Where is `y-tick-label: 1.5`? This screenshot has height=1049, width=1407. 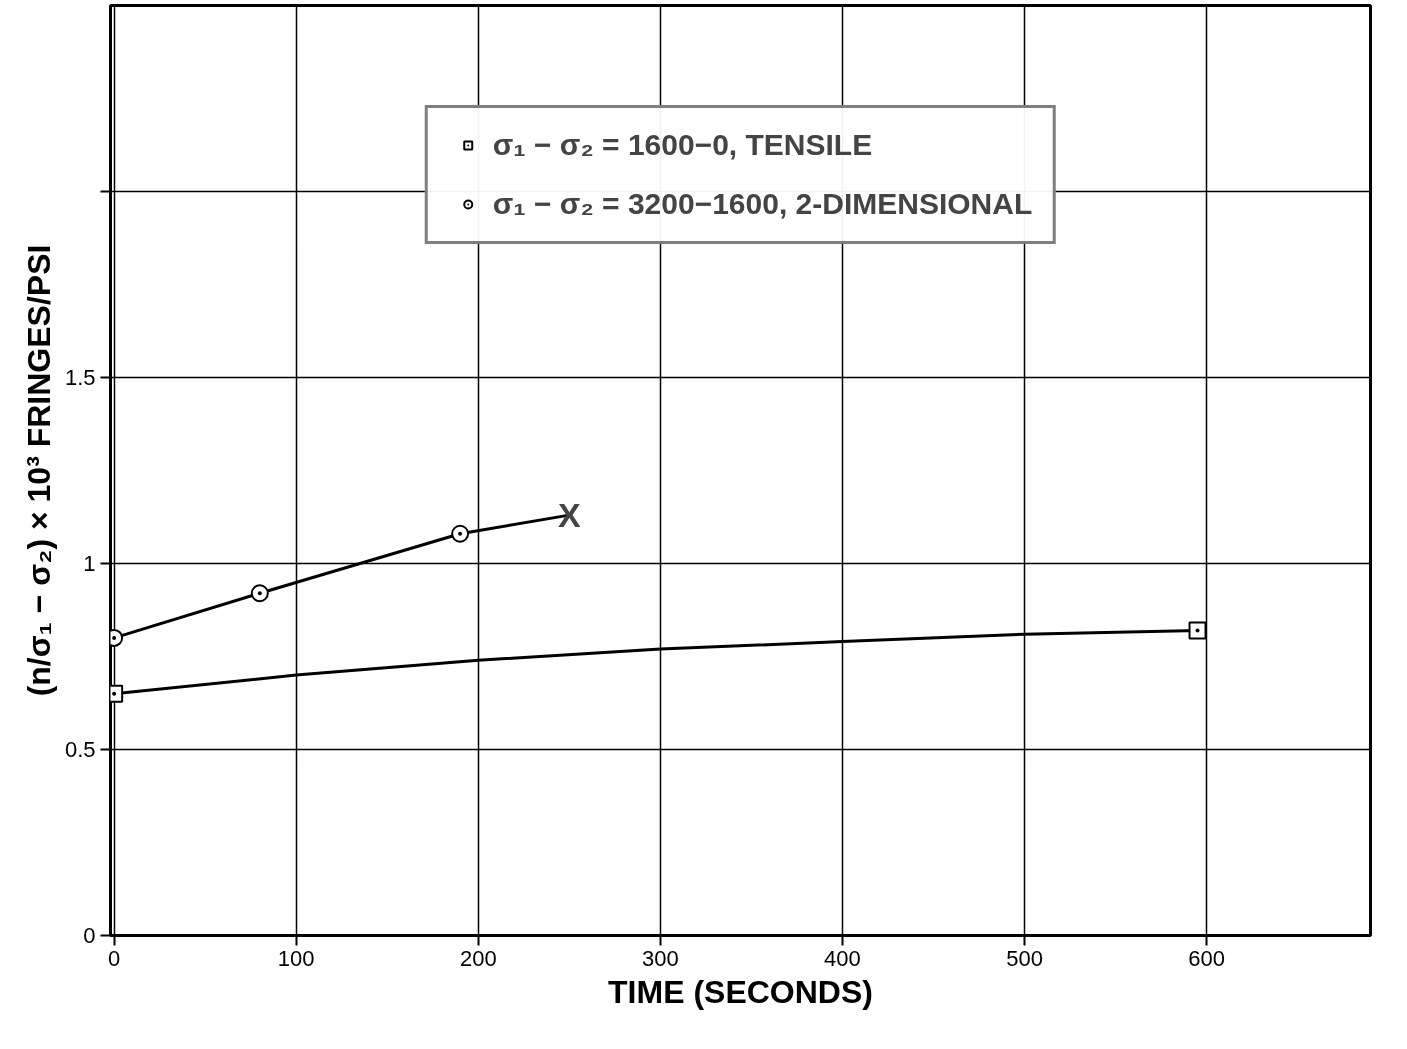
y-tick-label: 1.5 is located at coordinates (80, 377).